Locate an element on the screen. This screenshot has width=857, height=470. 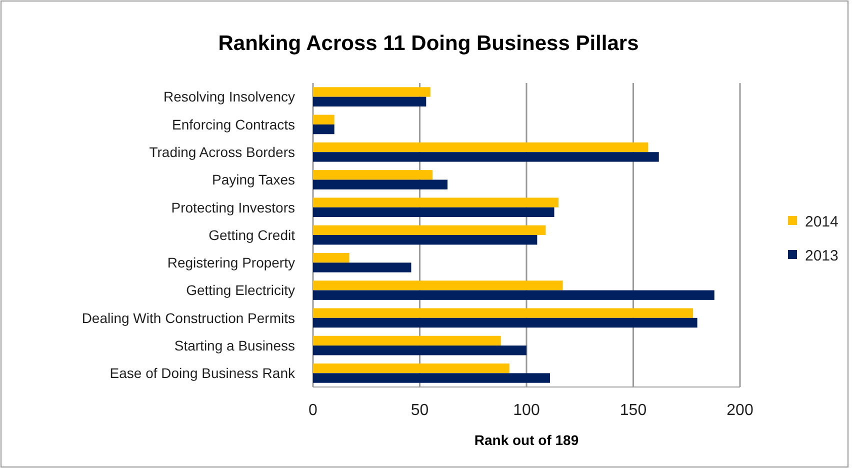
chart-title: Ranking Across 11 Doing Business Pillars is located at coordinates (428, 43).